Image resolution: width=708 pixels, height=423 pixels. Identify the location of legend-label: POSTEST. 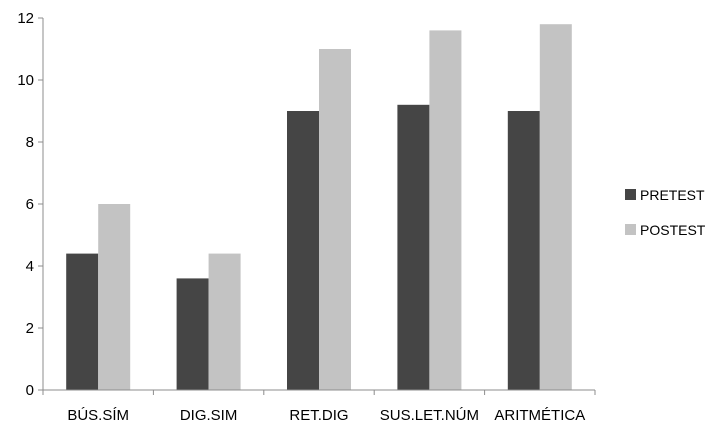
(673, 230).